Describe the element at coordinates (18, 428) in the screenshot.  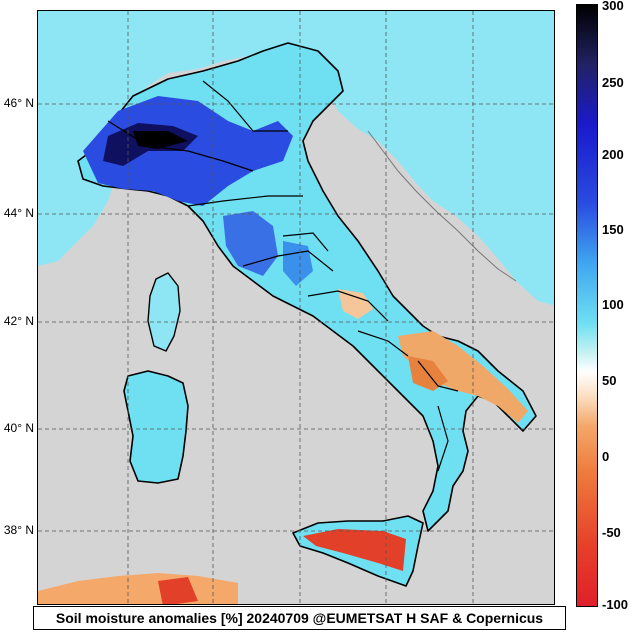
I see `lat-label-40: 40° N` at that location.